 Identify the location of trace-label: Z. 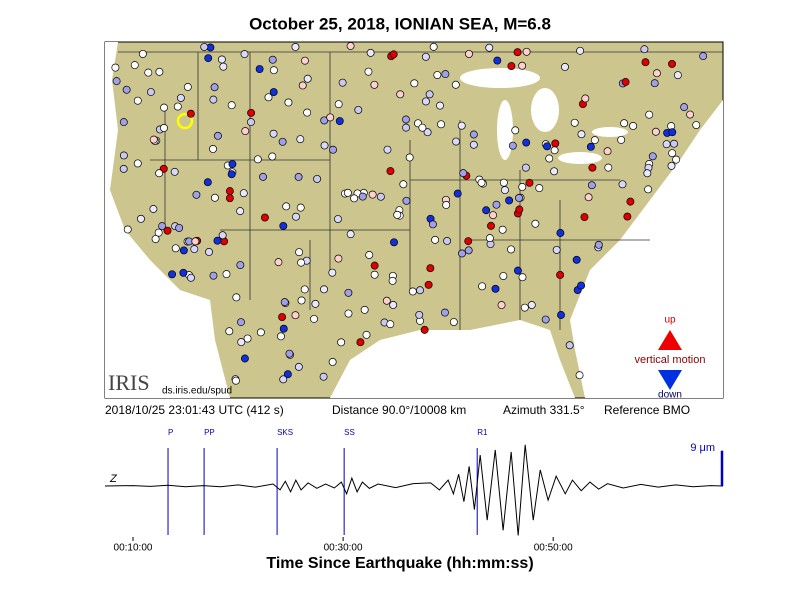
(113, 479).